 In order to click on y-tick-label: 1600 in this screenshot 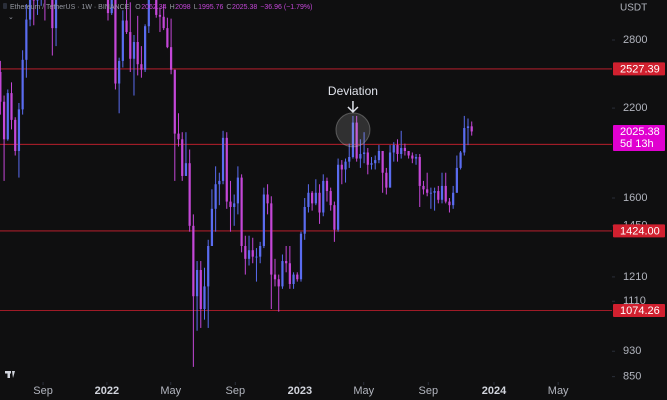, I will do `click(635, 198)`.